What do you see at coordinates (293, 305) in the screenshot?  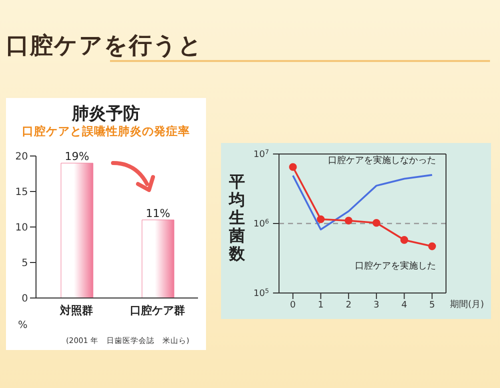 I see `x-tick-label: 0` at bounding box center [293, 305].